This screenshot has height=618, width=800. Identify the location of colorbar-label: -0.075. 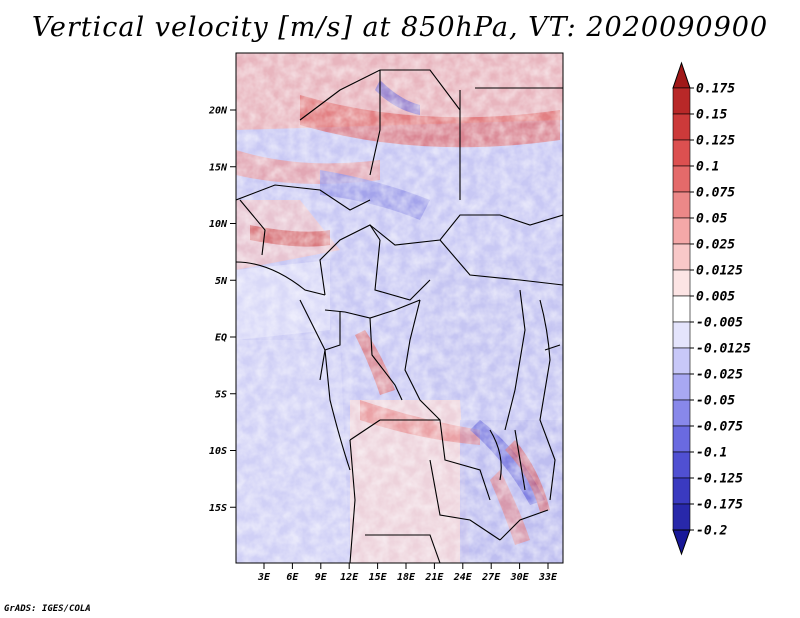
(719, 427).